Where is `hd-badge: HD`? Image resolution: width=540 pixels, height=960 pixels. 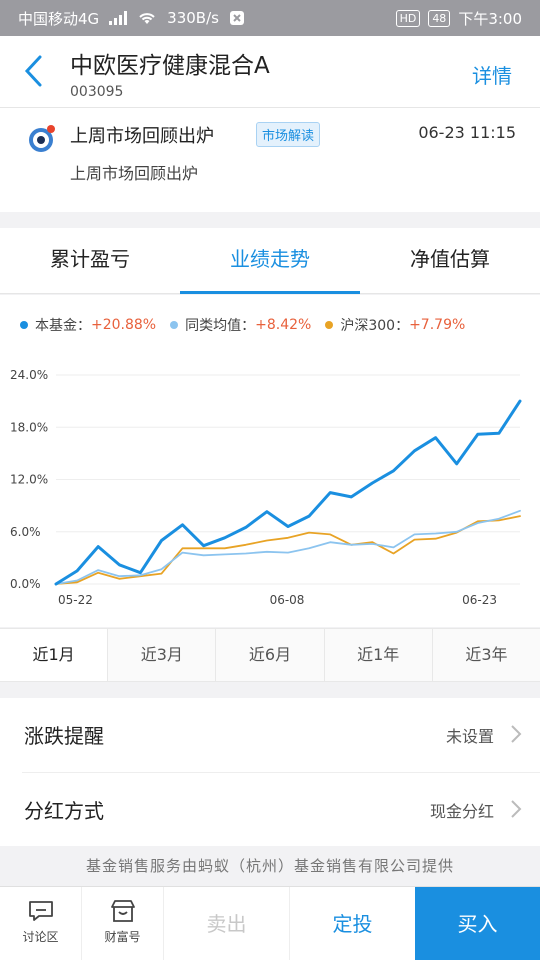 hd-badge: HD is located at coordinates (408, 18).